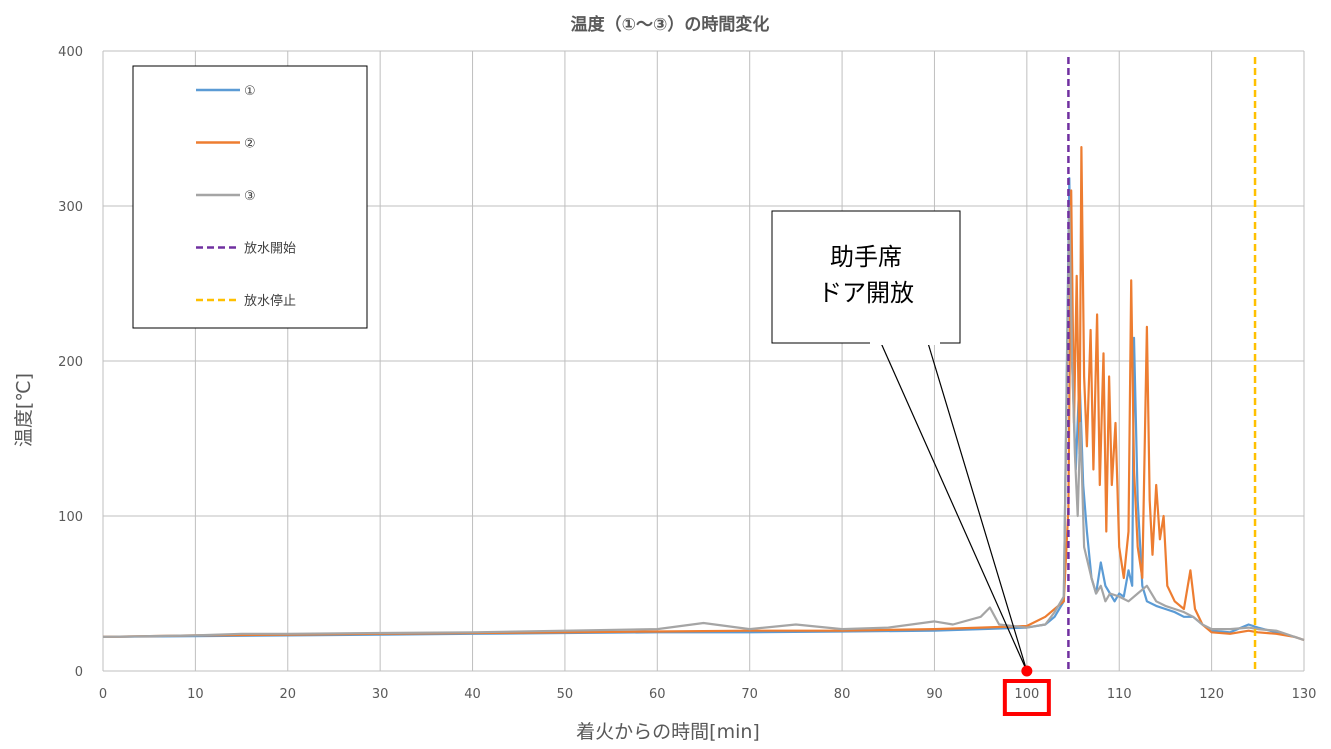 The width and height of the screenshot is (1331, 749). I want to click on legend-box, so click(250, 197).